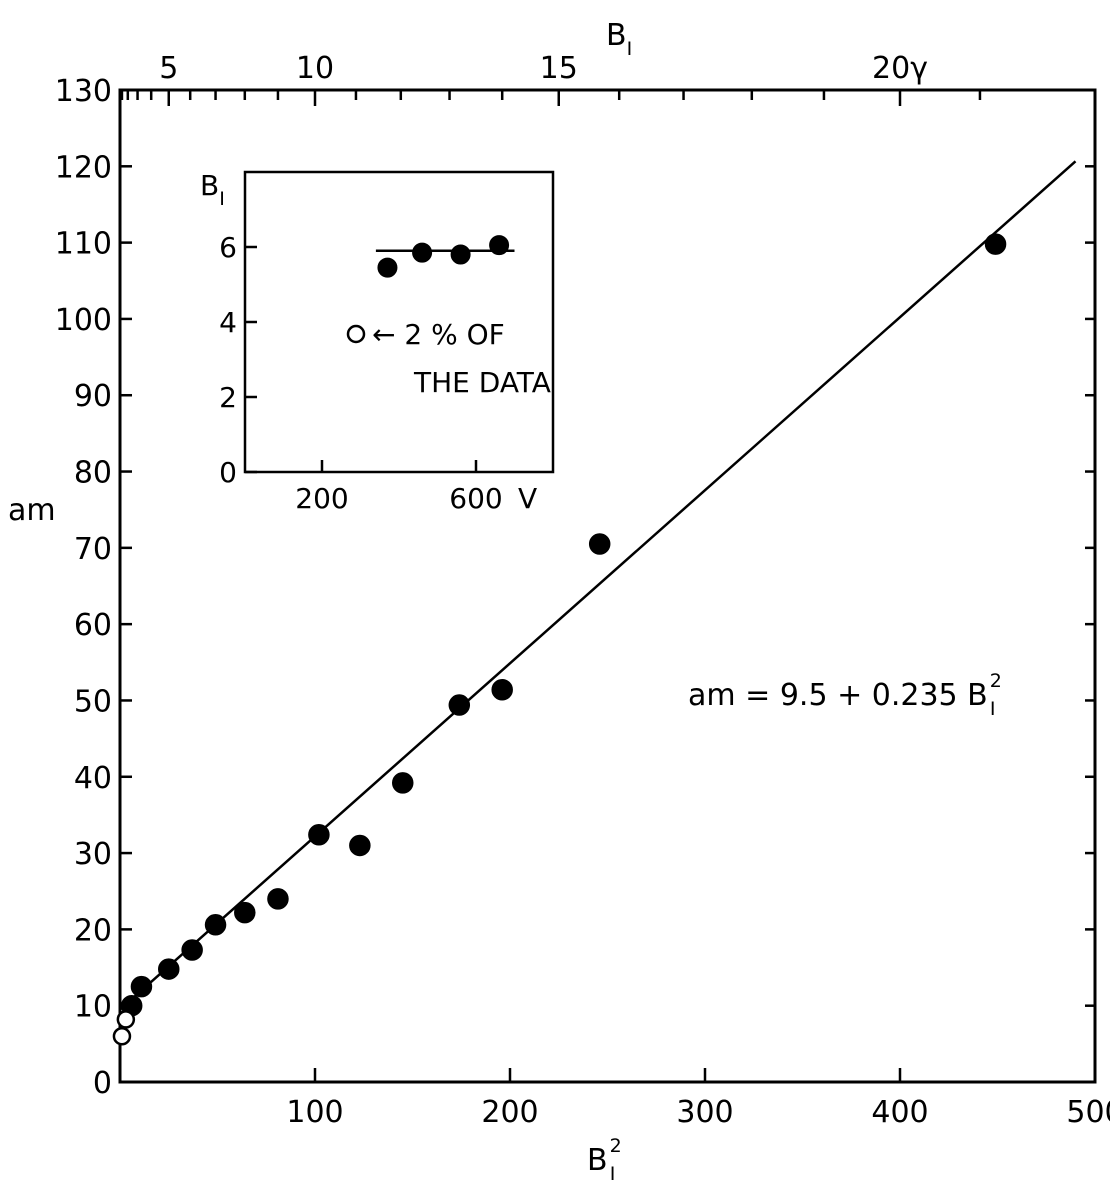  Describe the element at coordinates (93, 1007) in the screenshot. I see `y-tick-label: 10` at that location.